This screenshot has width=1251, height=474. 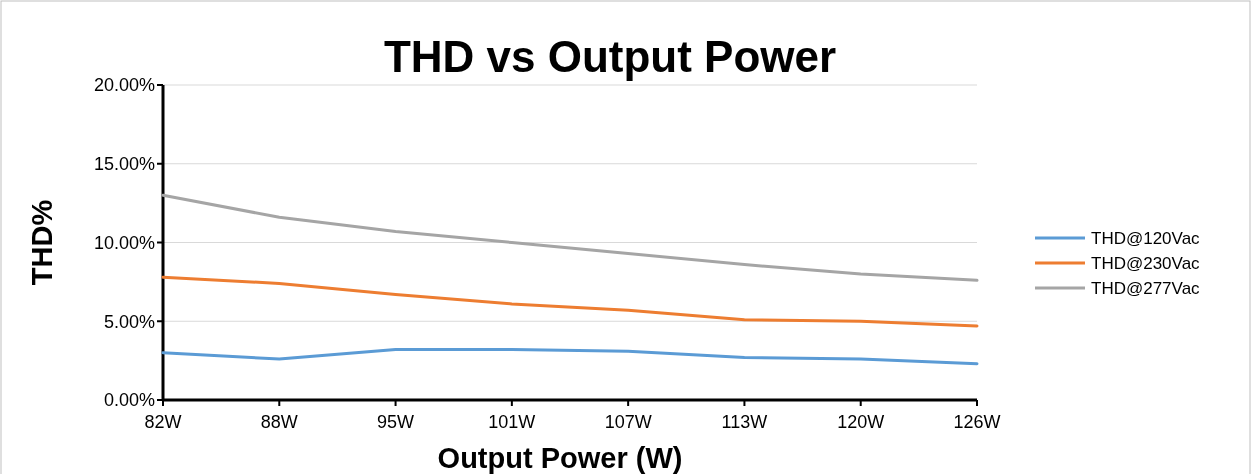 I want to click on x-tick-label: 126W, so click(x=977, y=422).